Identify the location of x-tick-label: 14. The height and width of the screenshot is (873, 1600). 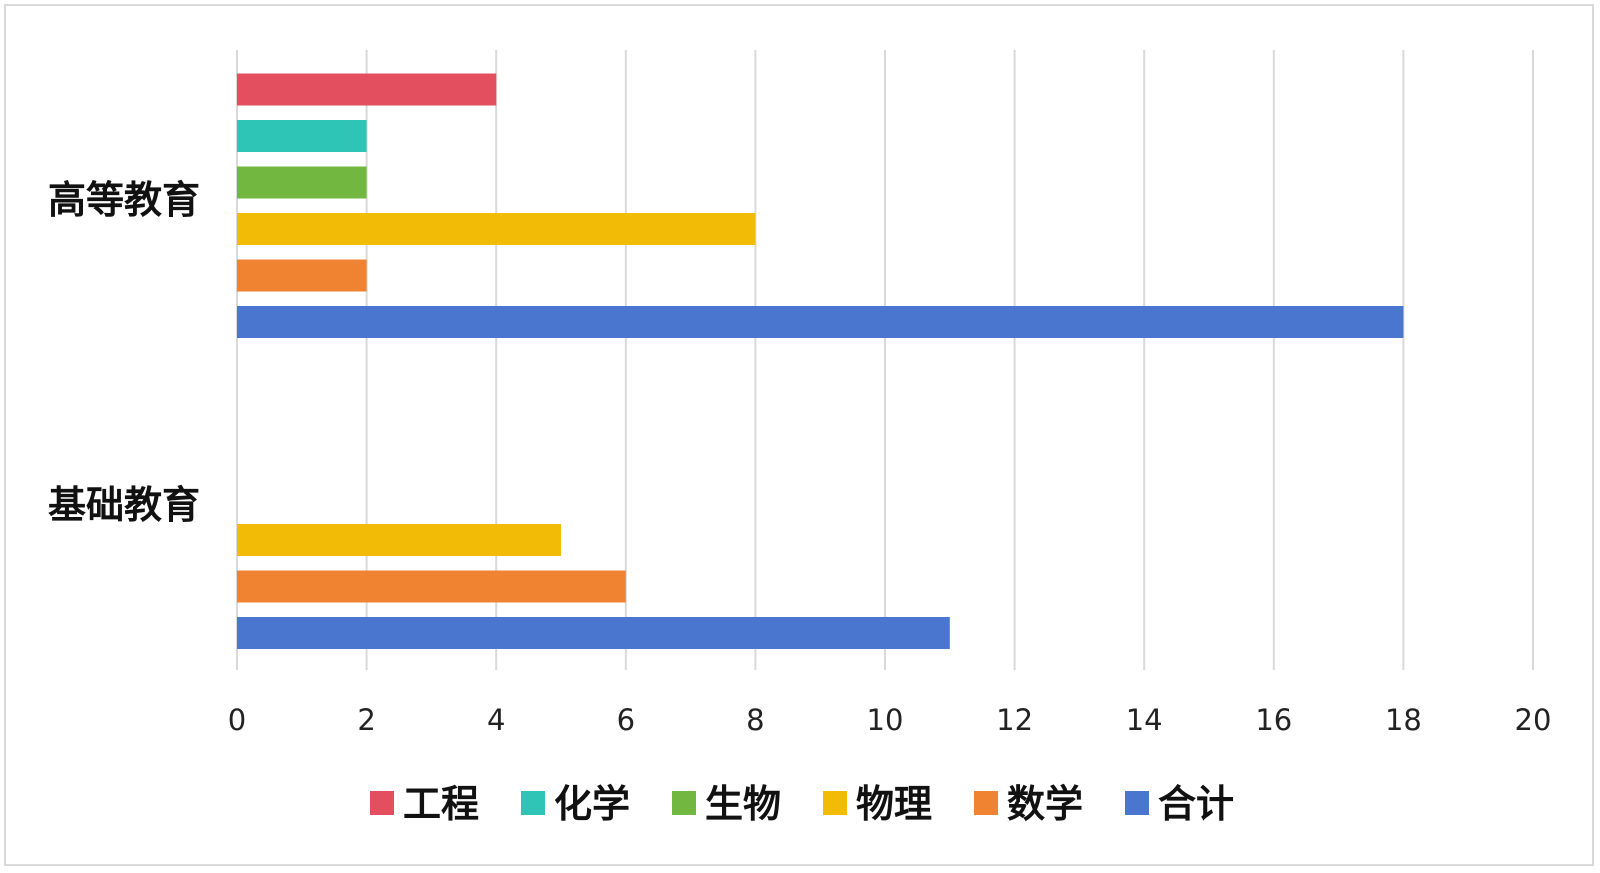
(1144, 720).